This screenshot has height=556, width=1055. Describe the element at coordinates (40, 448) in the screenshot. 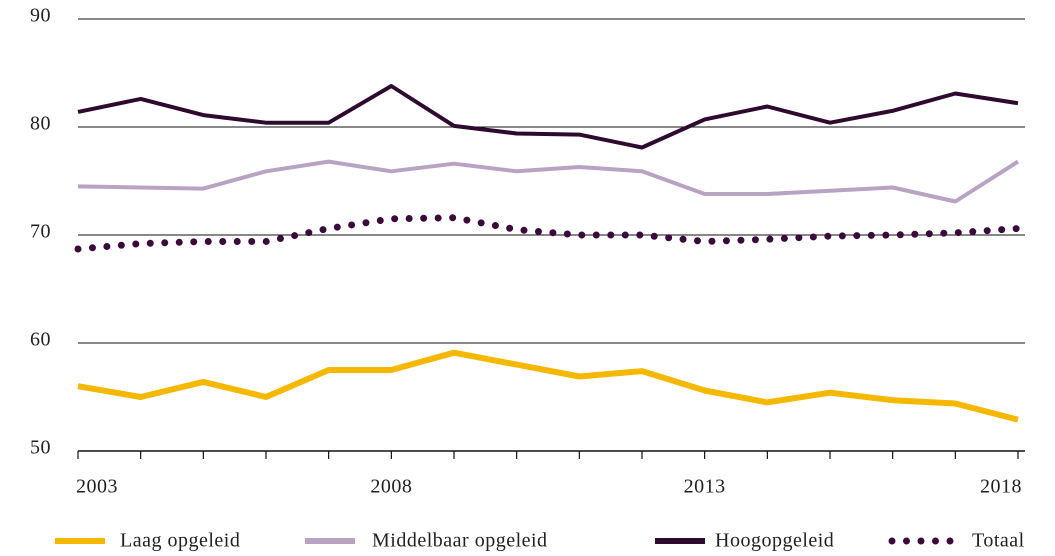

I see `y-tick-label: 50` at that location.